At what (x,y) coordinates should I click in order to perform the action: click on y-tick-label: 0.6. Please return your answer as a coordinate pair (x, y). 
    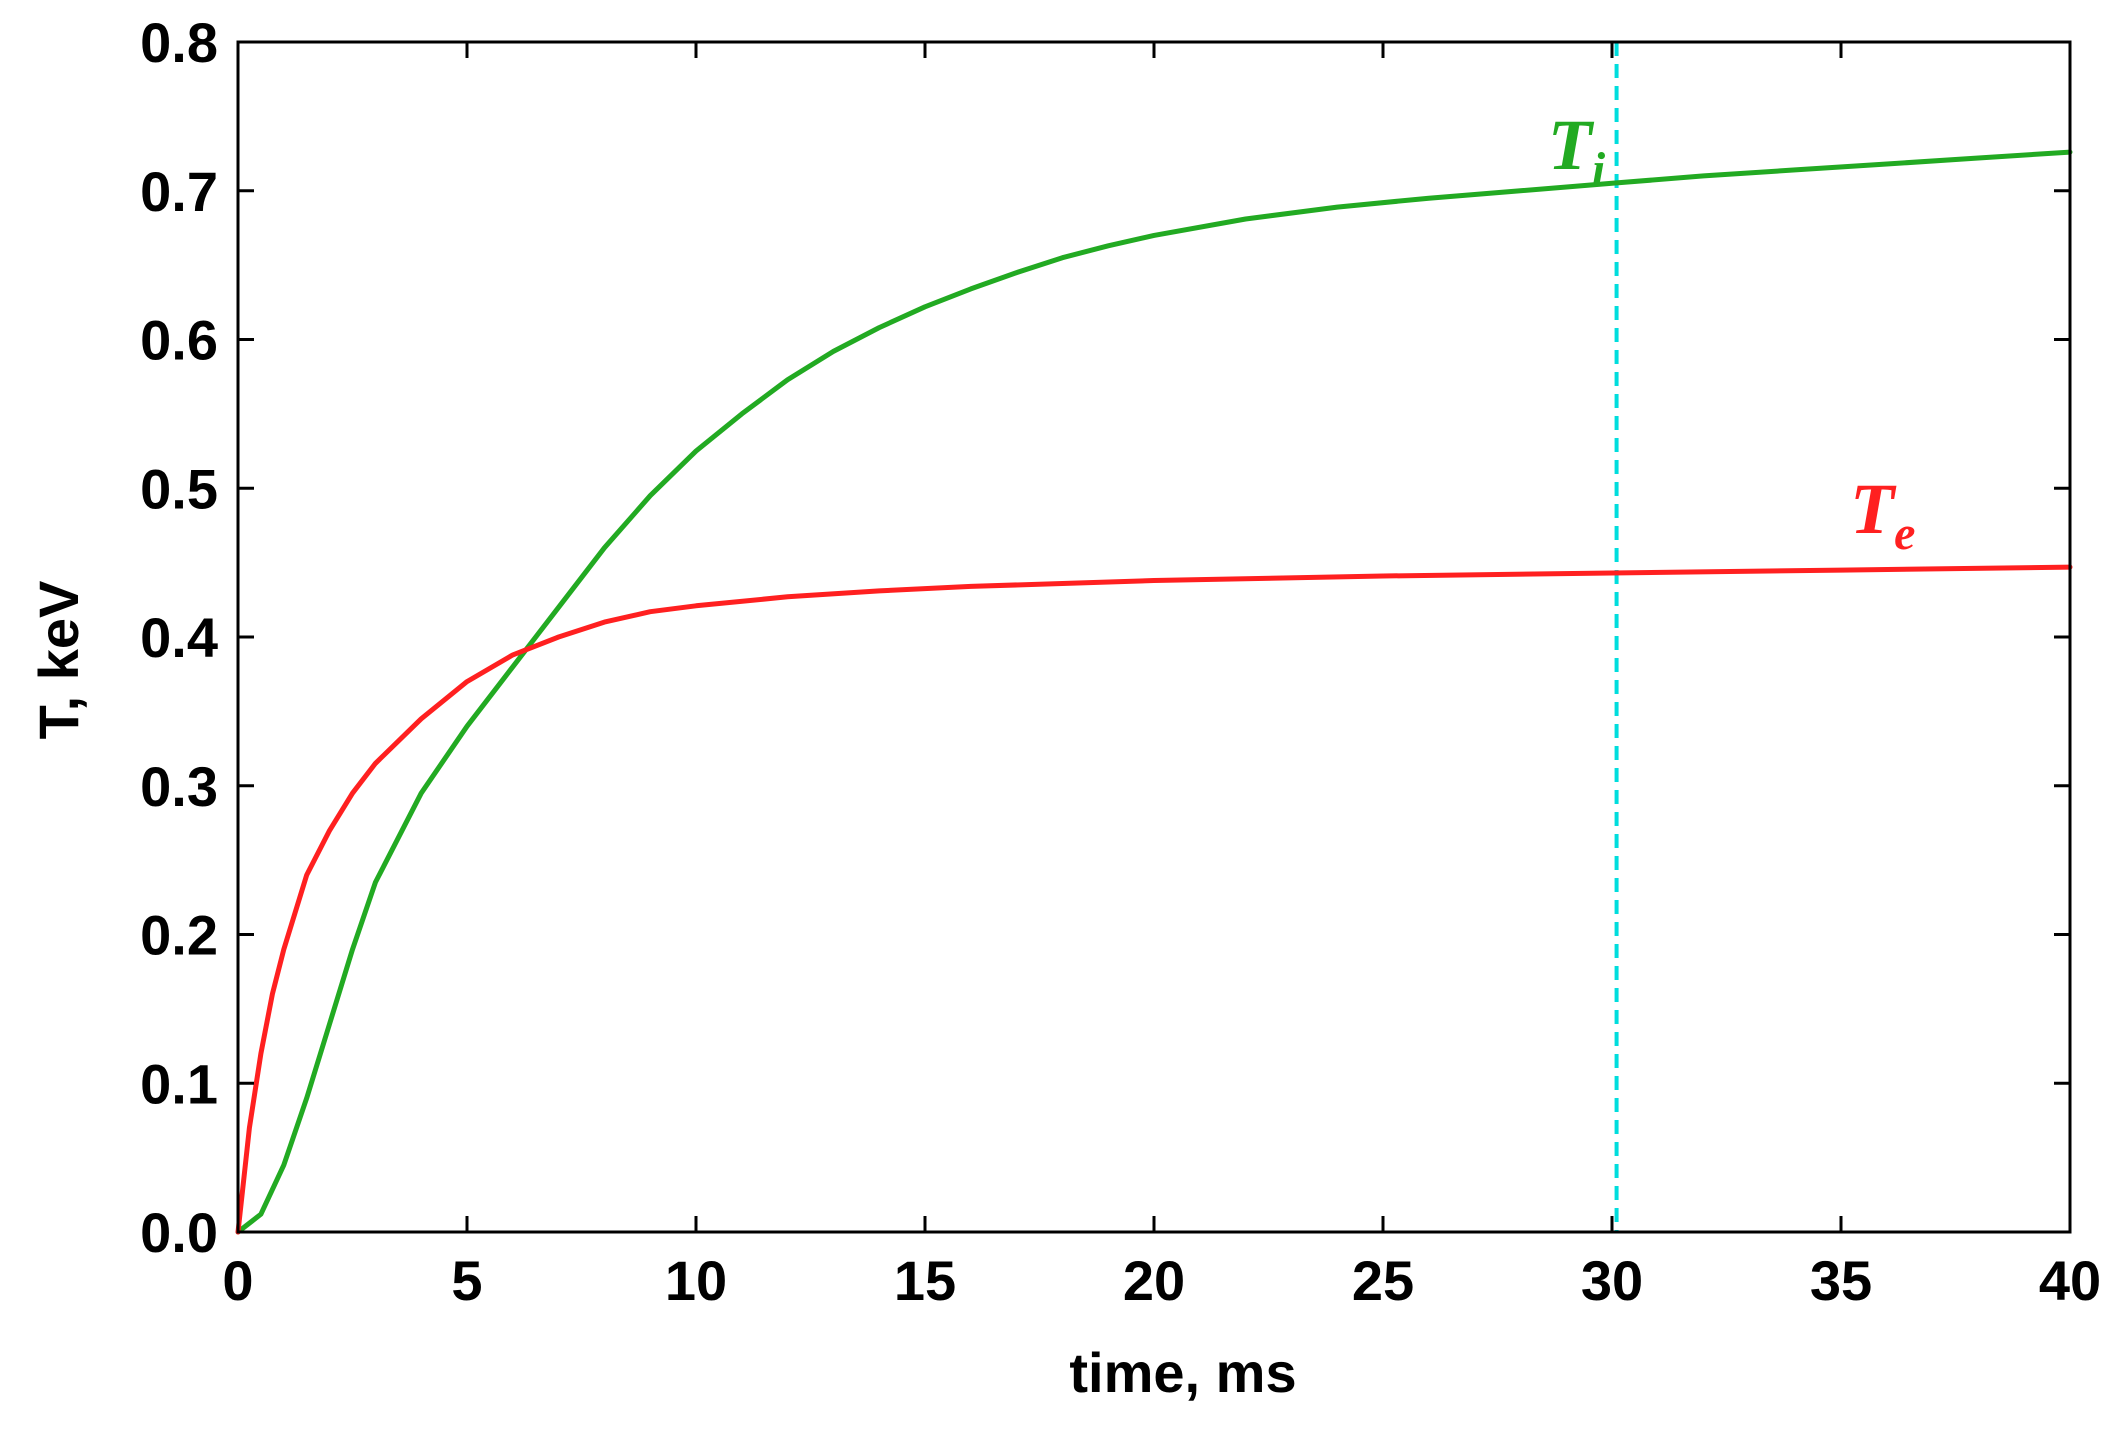
    Looking at the image, I should click on (179, 340).